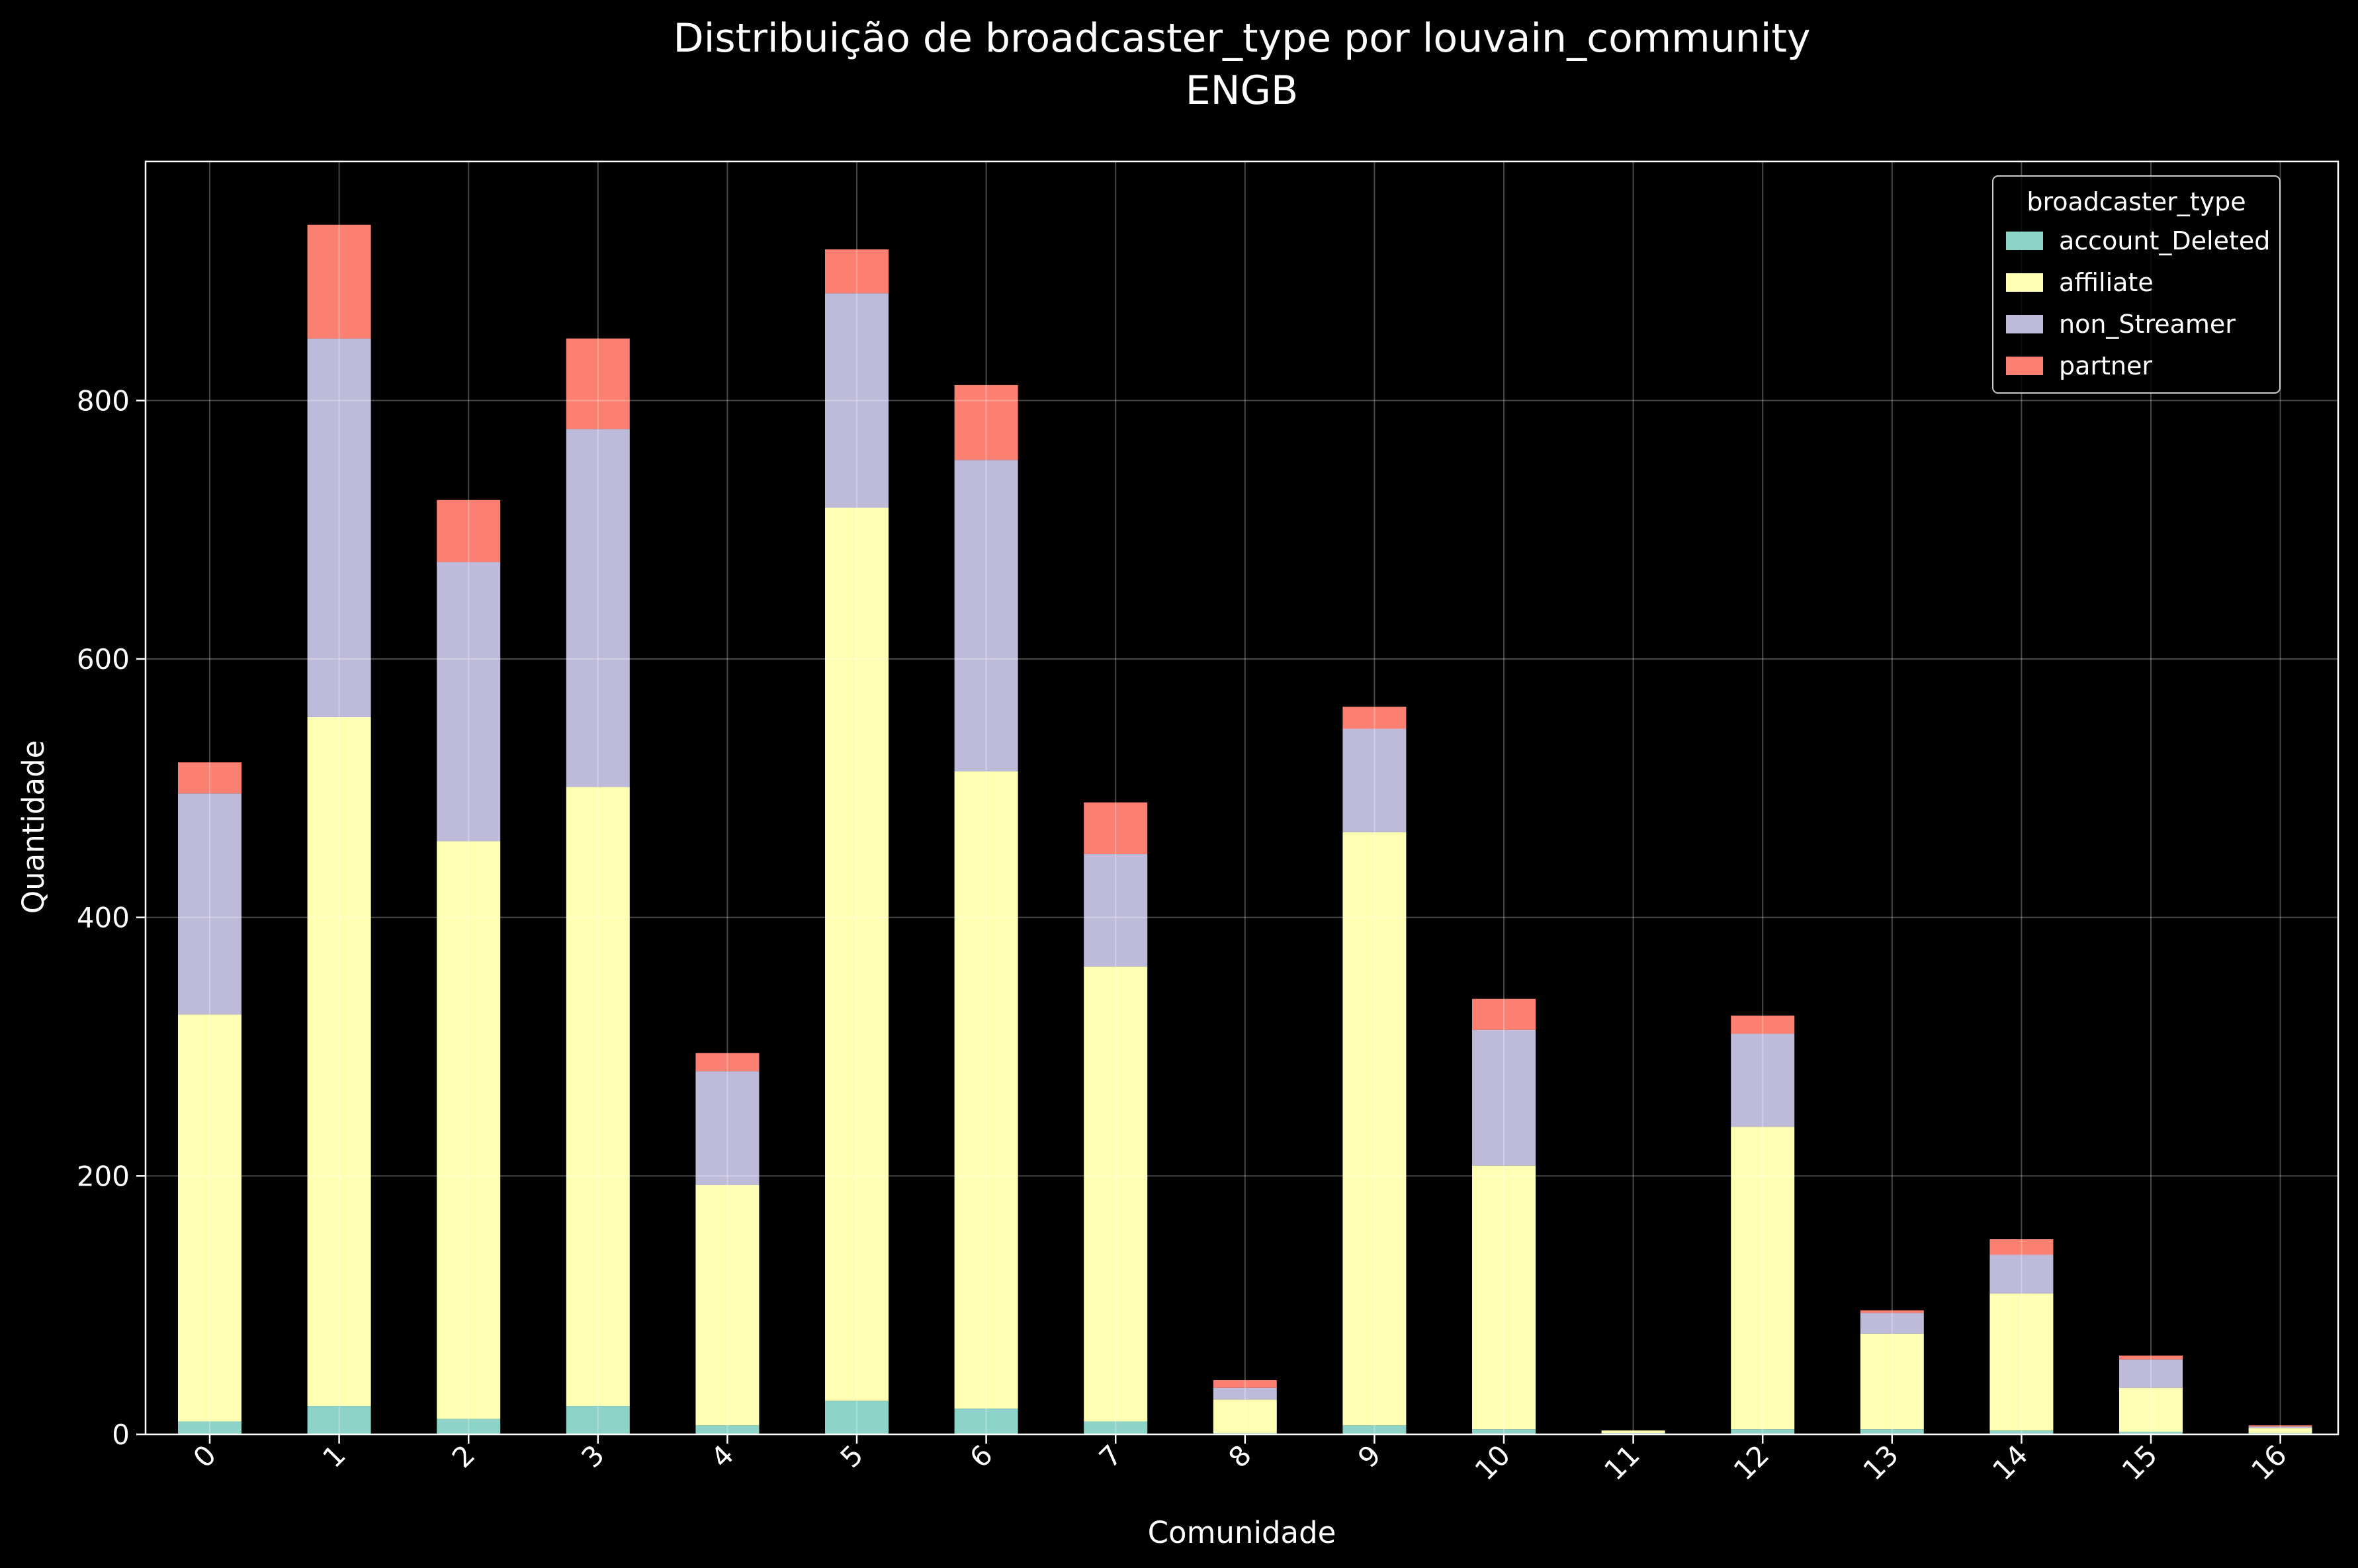  I want to click on y-tick-label: 600, so click(104, 659).